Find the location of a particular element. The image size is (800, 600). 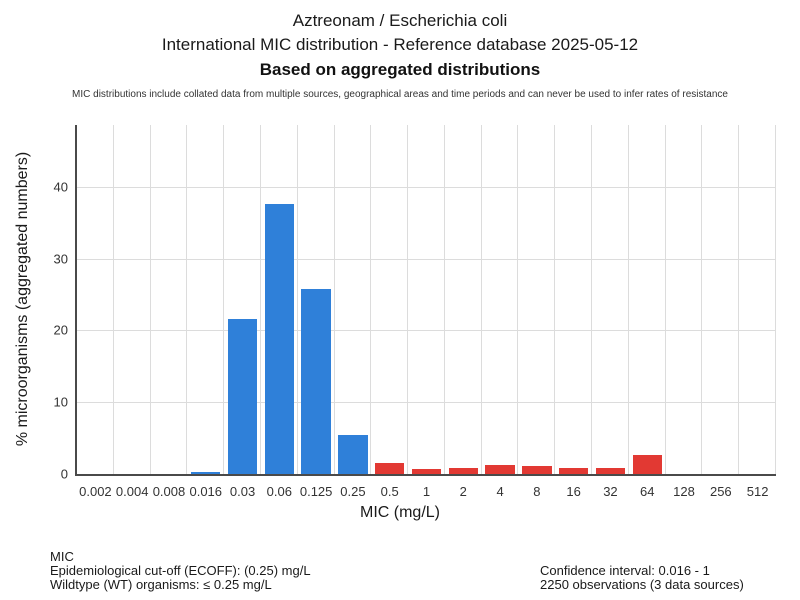

title-antibiotic-organism: Aztreonam / Escherichia coli is located at coordinates (400, 20).